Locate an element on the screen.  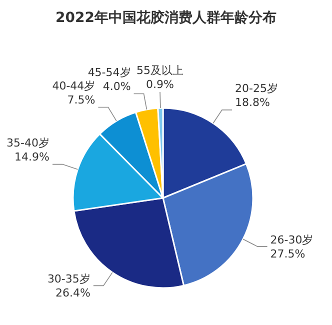
data-label: 4.0% is located at coordinates (116, 86).